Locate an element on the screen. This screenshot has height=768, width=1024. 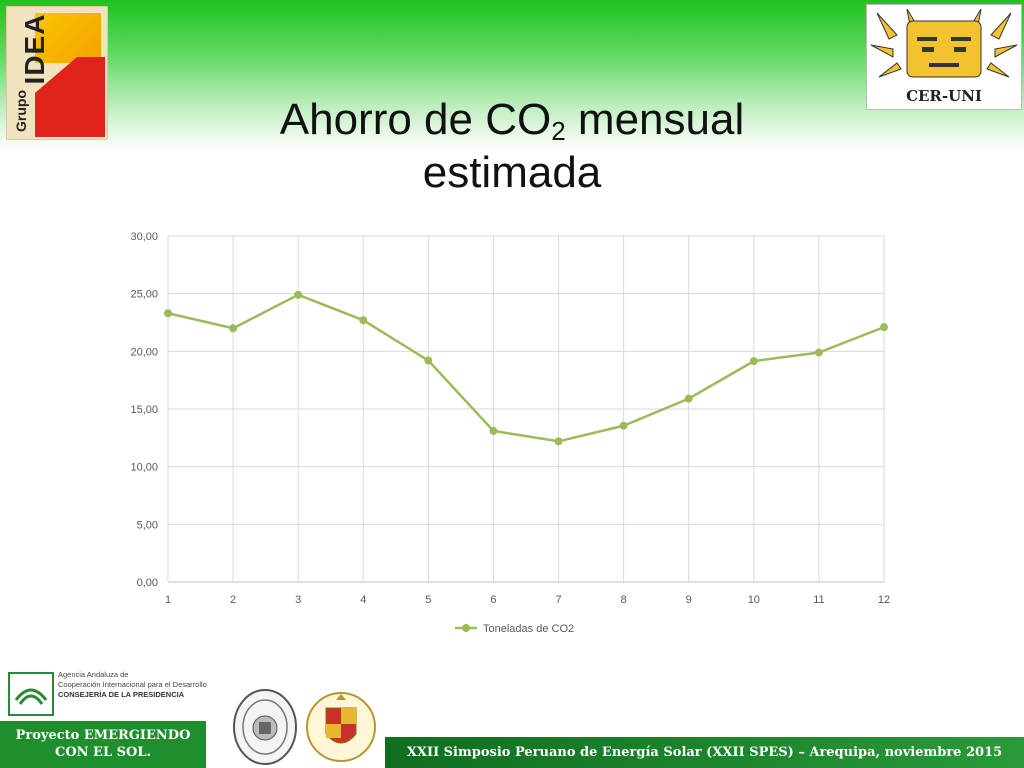
x-tick-label: 11 is located at coordinates (818, 600).